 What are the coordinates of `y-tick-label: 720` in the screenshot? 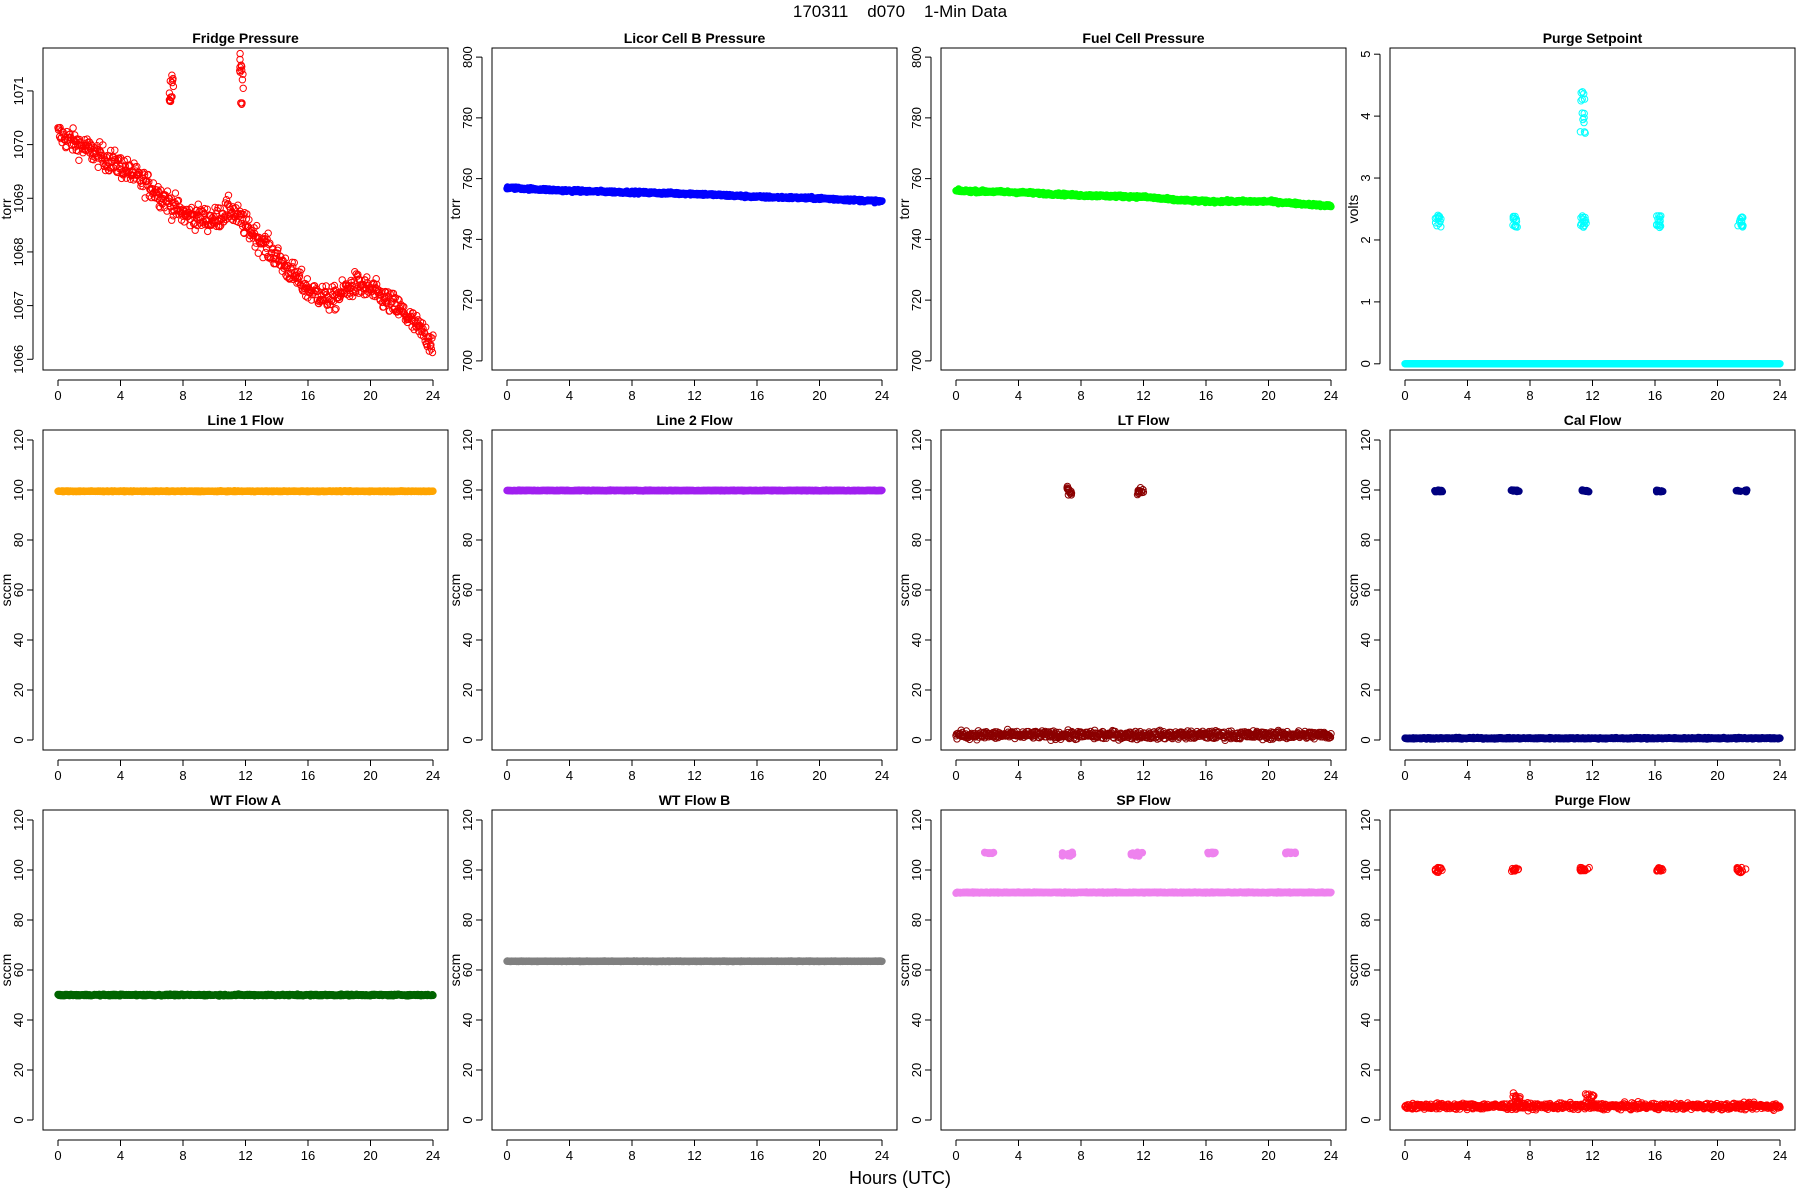 It's located at (916, 300).